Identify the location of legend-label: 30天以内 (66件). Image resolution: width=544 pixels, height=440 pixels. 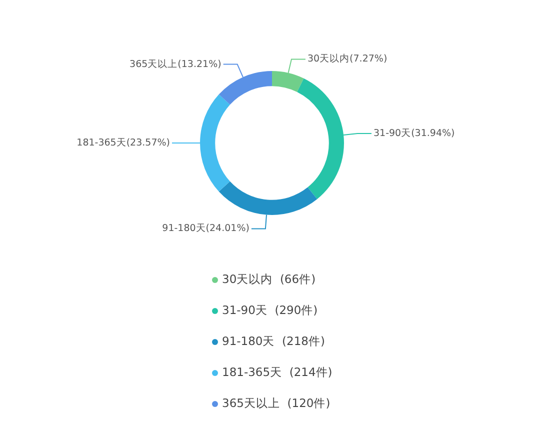
(269, 279).